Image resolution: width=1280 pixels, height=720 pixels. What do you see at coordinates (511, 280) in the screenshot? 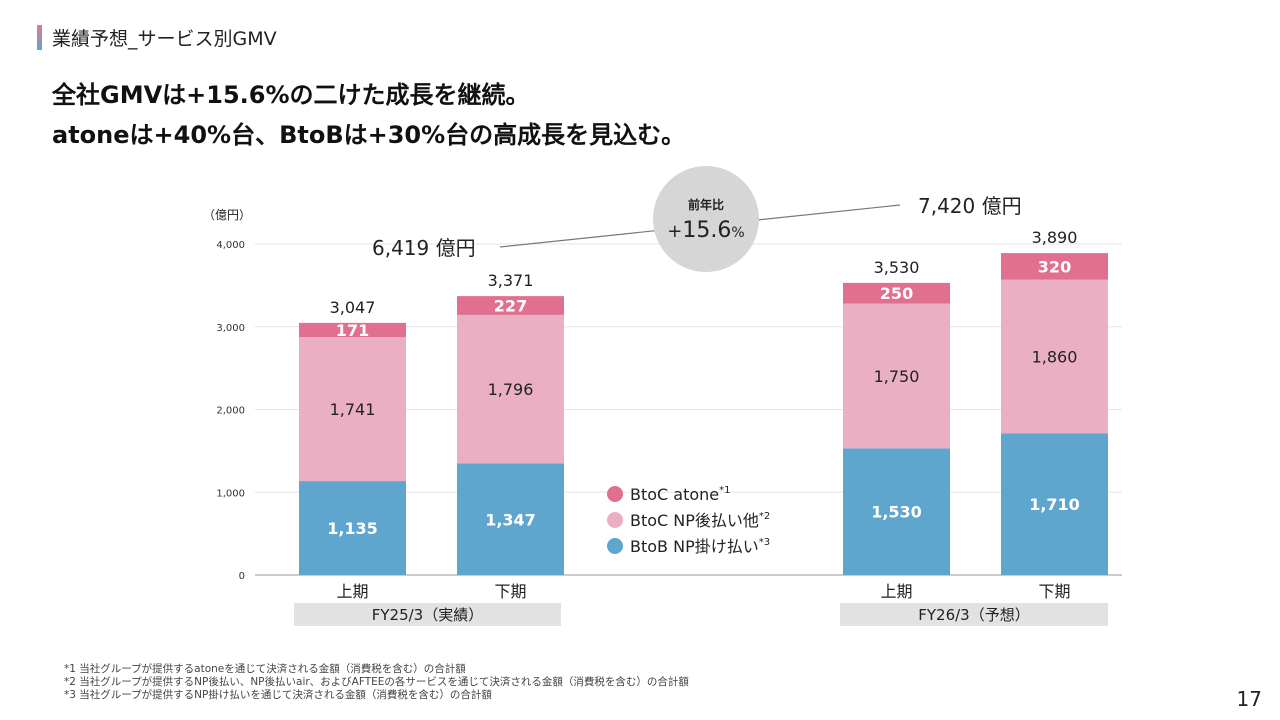
I see `bar-total-label: 3,371` at bounding box center [511, 280].